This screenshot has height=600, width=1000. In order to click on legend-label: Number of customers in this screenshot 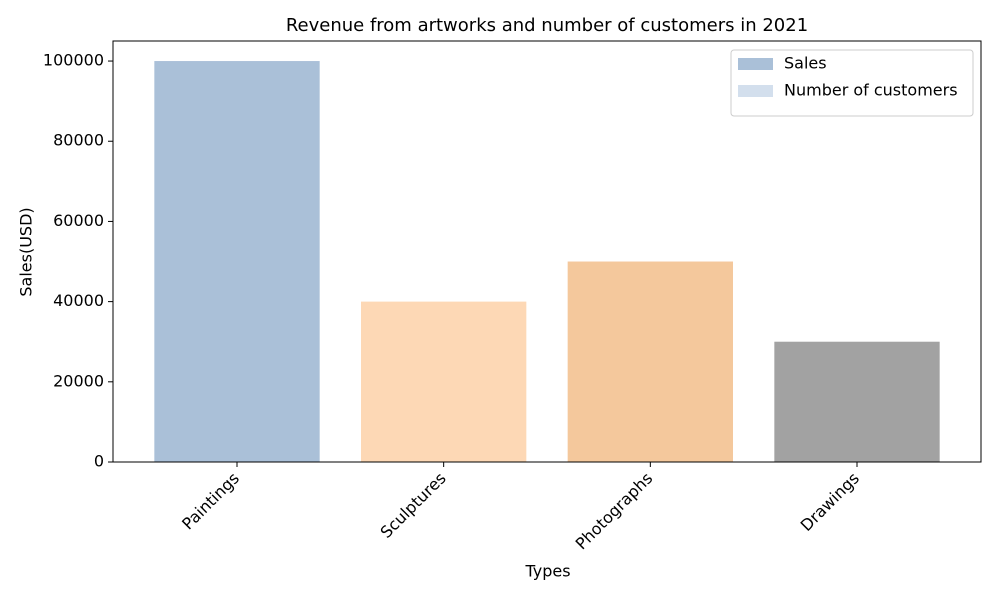, I will do `click(871, 90)`.